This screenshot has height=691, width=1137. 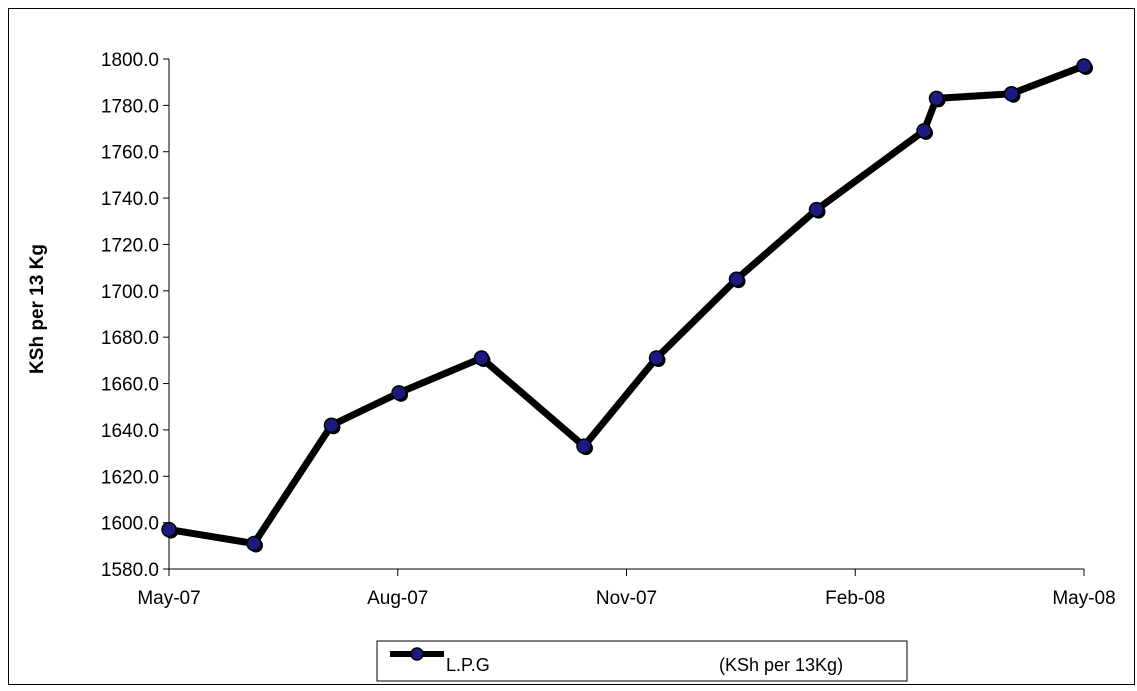 What do you see at coordinates (1083, 598) in the screenshot?
I see `x-tick-label: May-08` at bounding box center [1083, 598].